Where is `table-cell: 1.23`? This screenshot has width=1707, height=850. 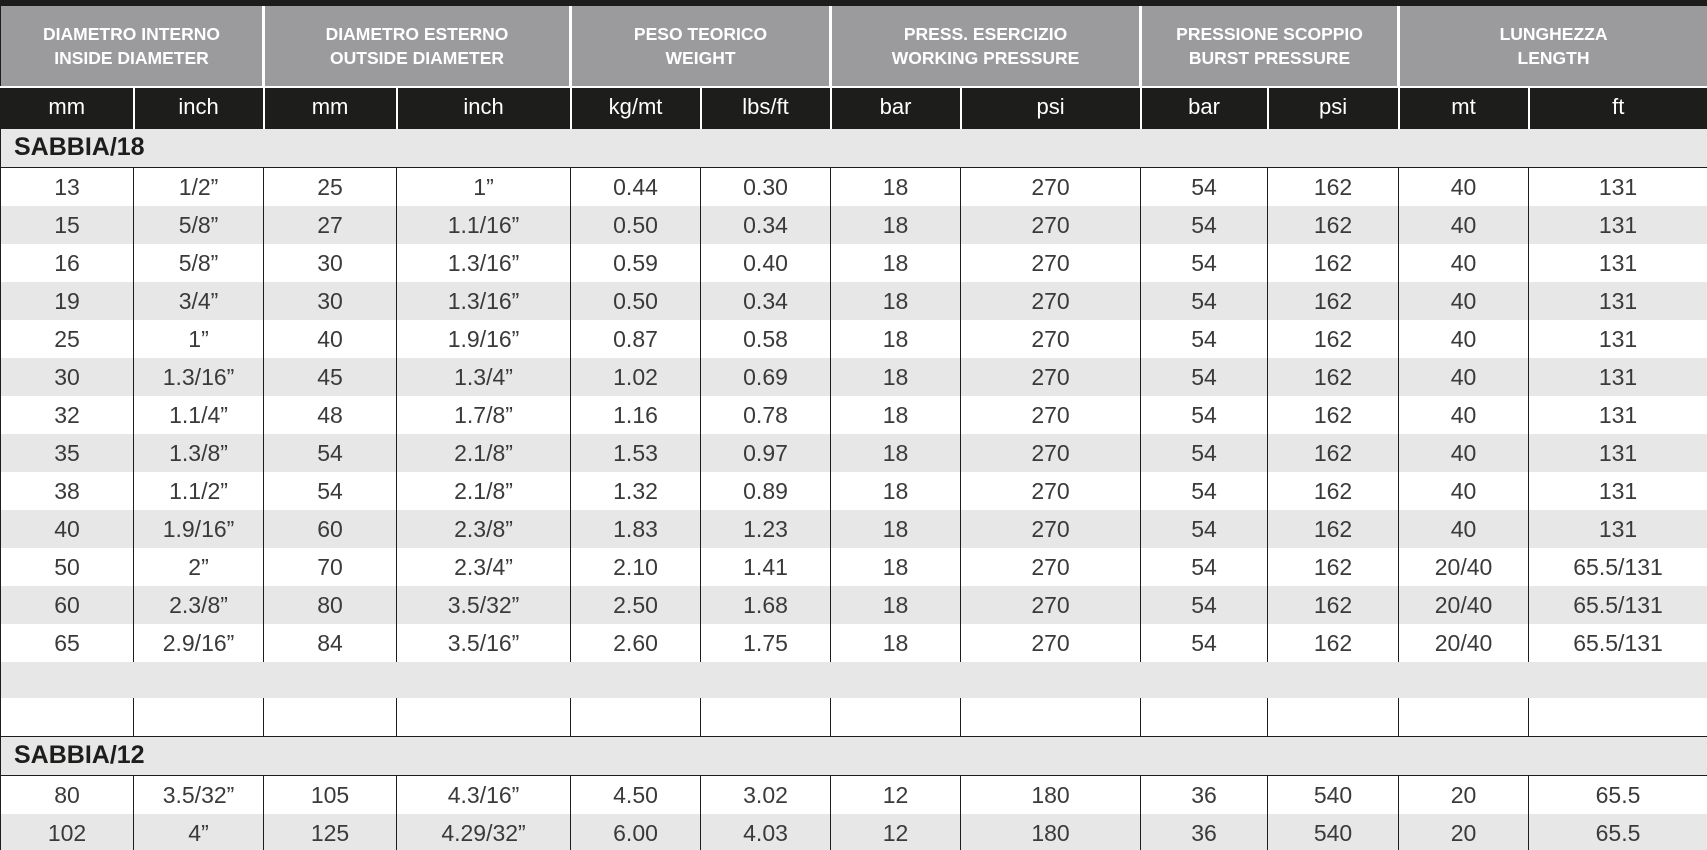 table-cell: 1.23 is located at coordinates (765, 529).